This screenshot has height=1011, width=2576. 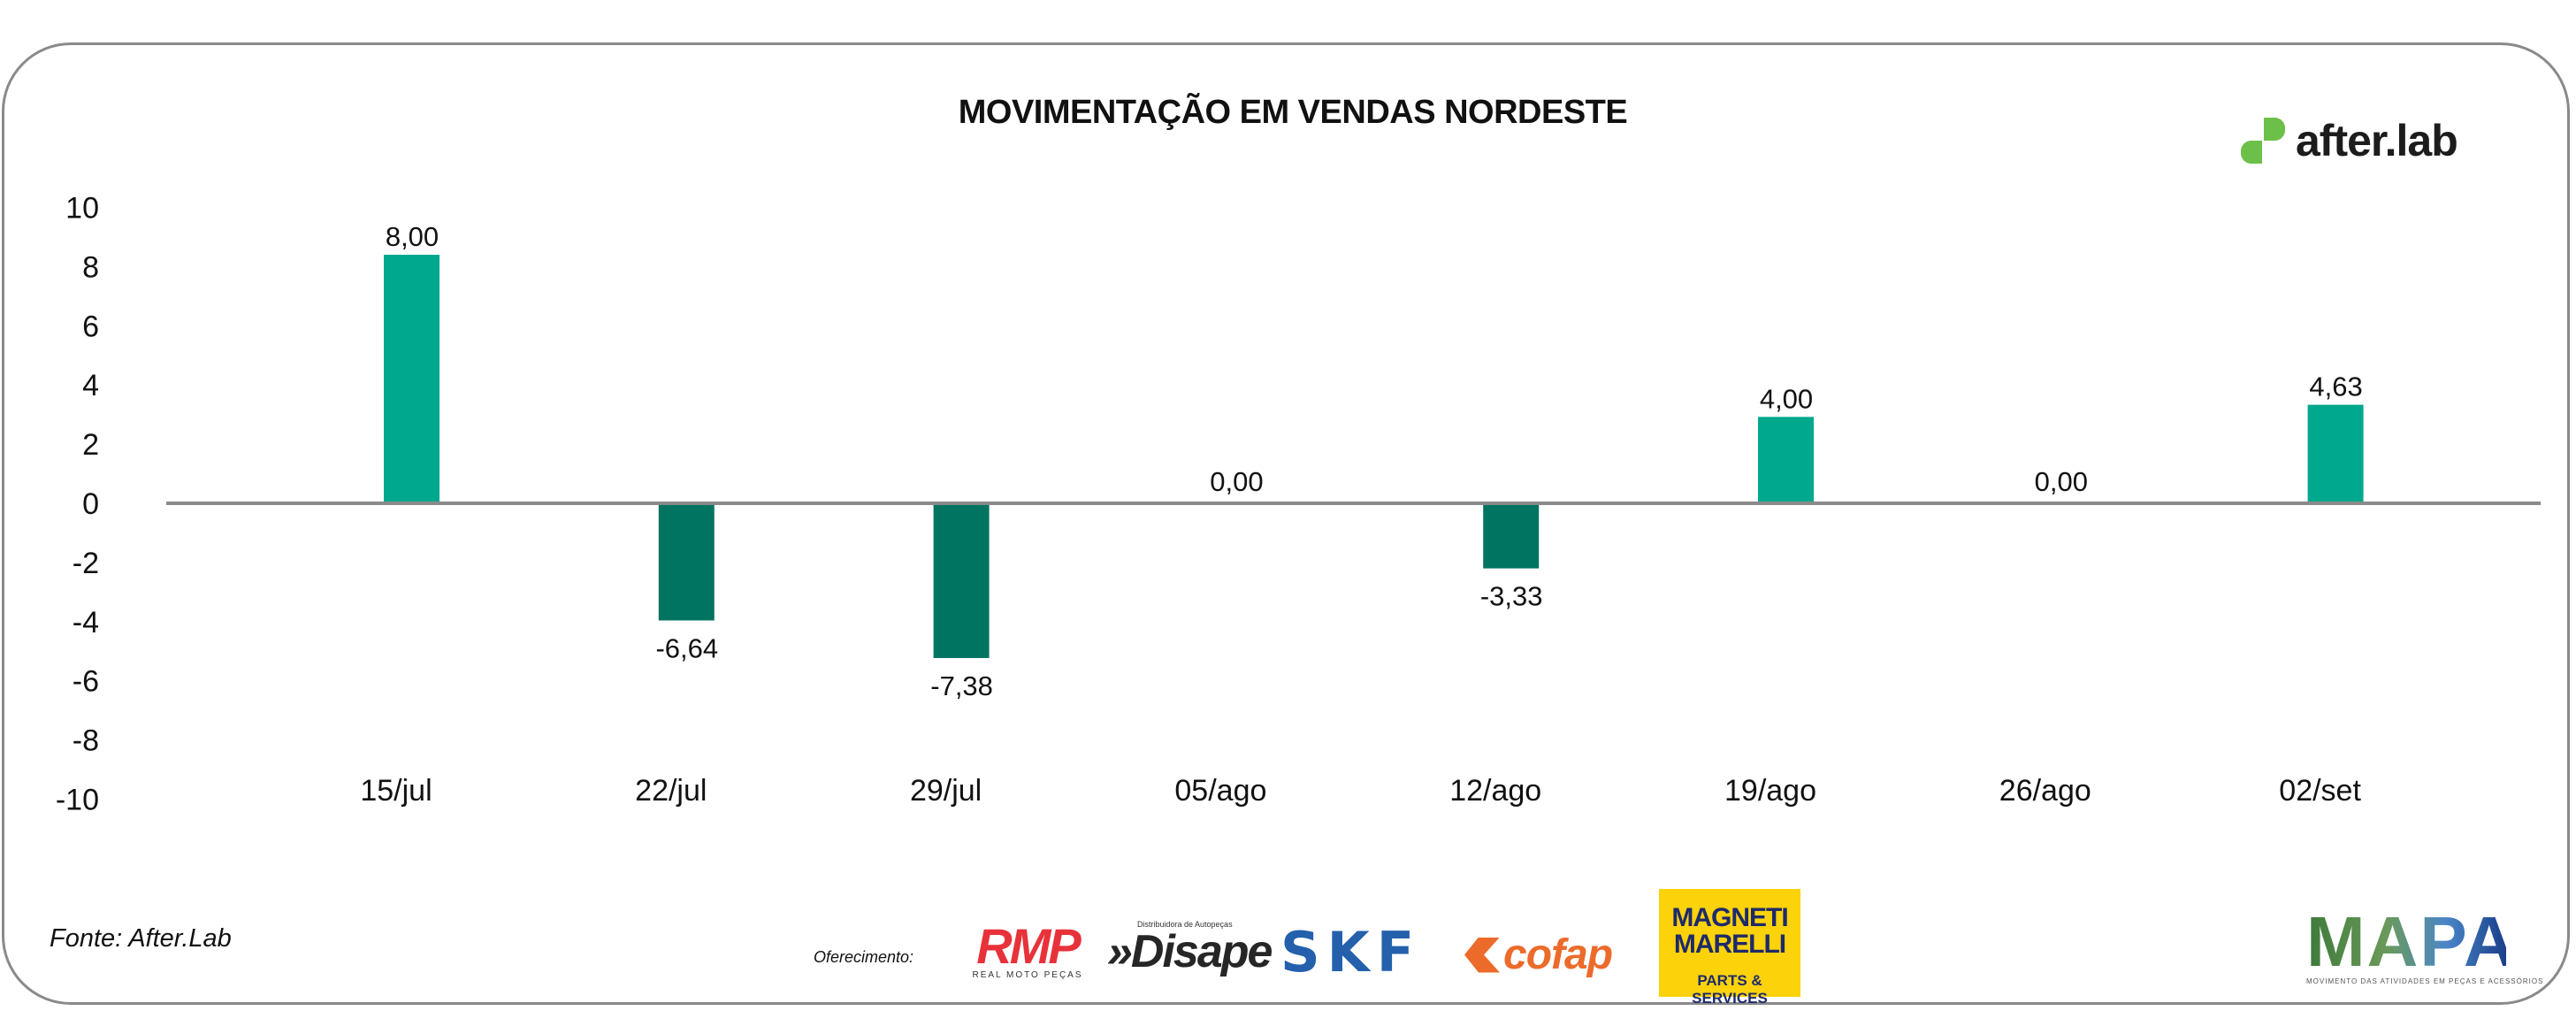 What do you see at coordinates (86, 741) in the screenshot?
I see `y-tick-label: -8` at bounding box center [86, 741].